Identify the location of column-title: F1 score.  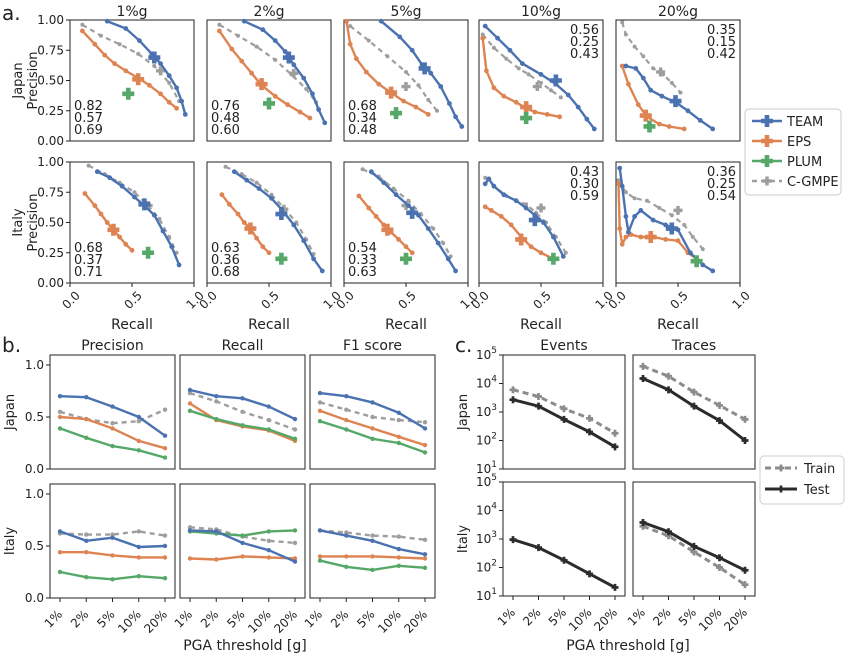
(372, 346).